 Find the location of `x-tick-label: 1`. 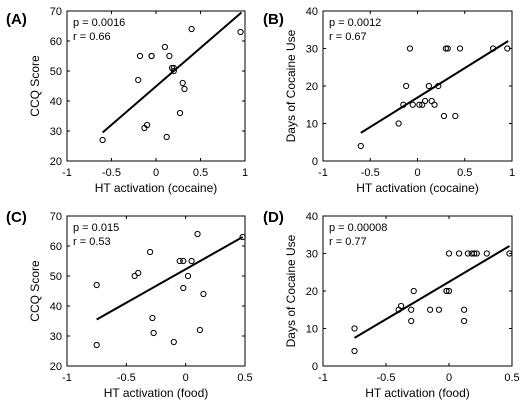

x-tick-label: 1 is located at coordinates (512, 173).